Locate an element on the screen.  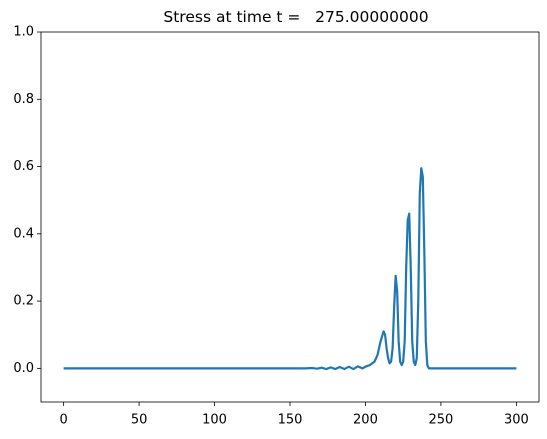
y-tick-label: 1.0 is located at coordinates (23, 32).